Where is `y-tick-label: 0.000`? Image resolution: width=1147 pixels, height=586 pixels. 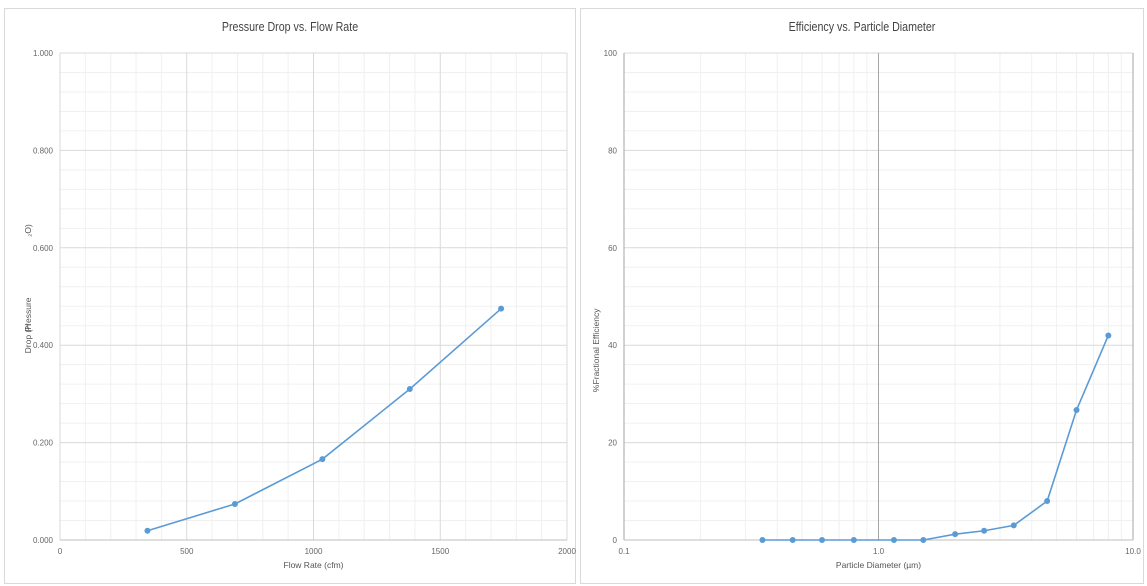
y-tick-label: 0.000 is located at coordinates (43, 540).